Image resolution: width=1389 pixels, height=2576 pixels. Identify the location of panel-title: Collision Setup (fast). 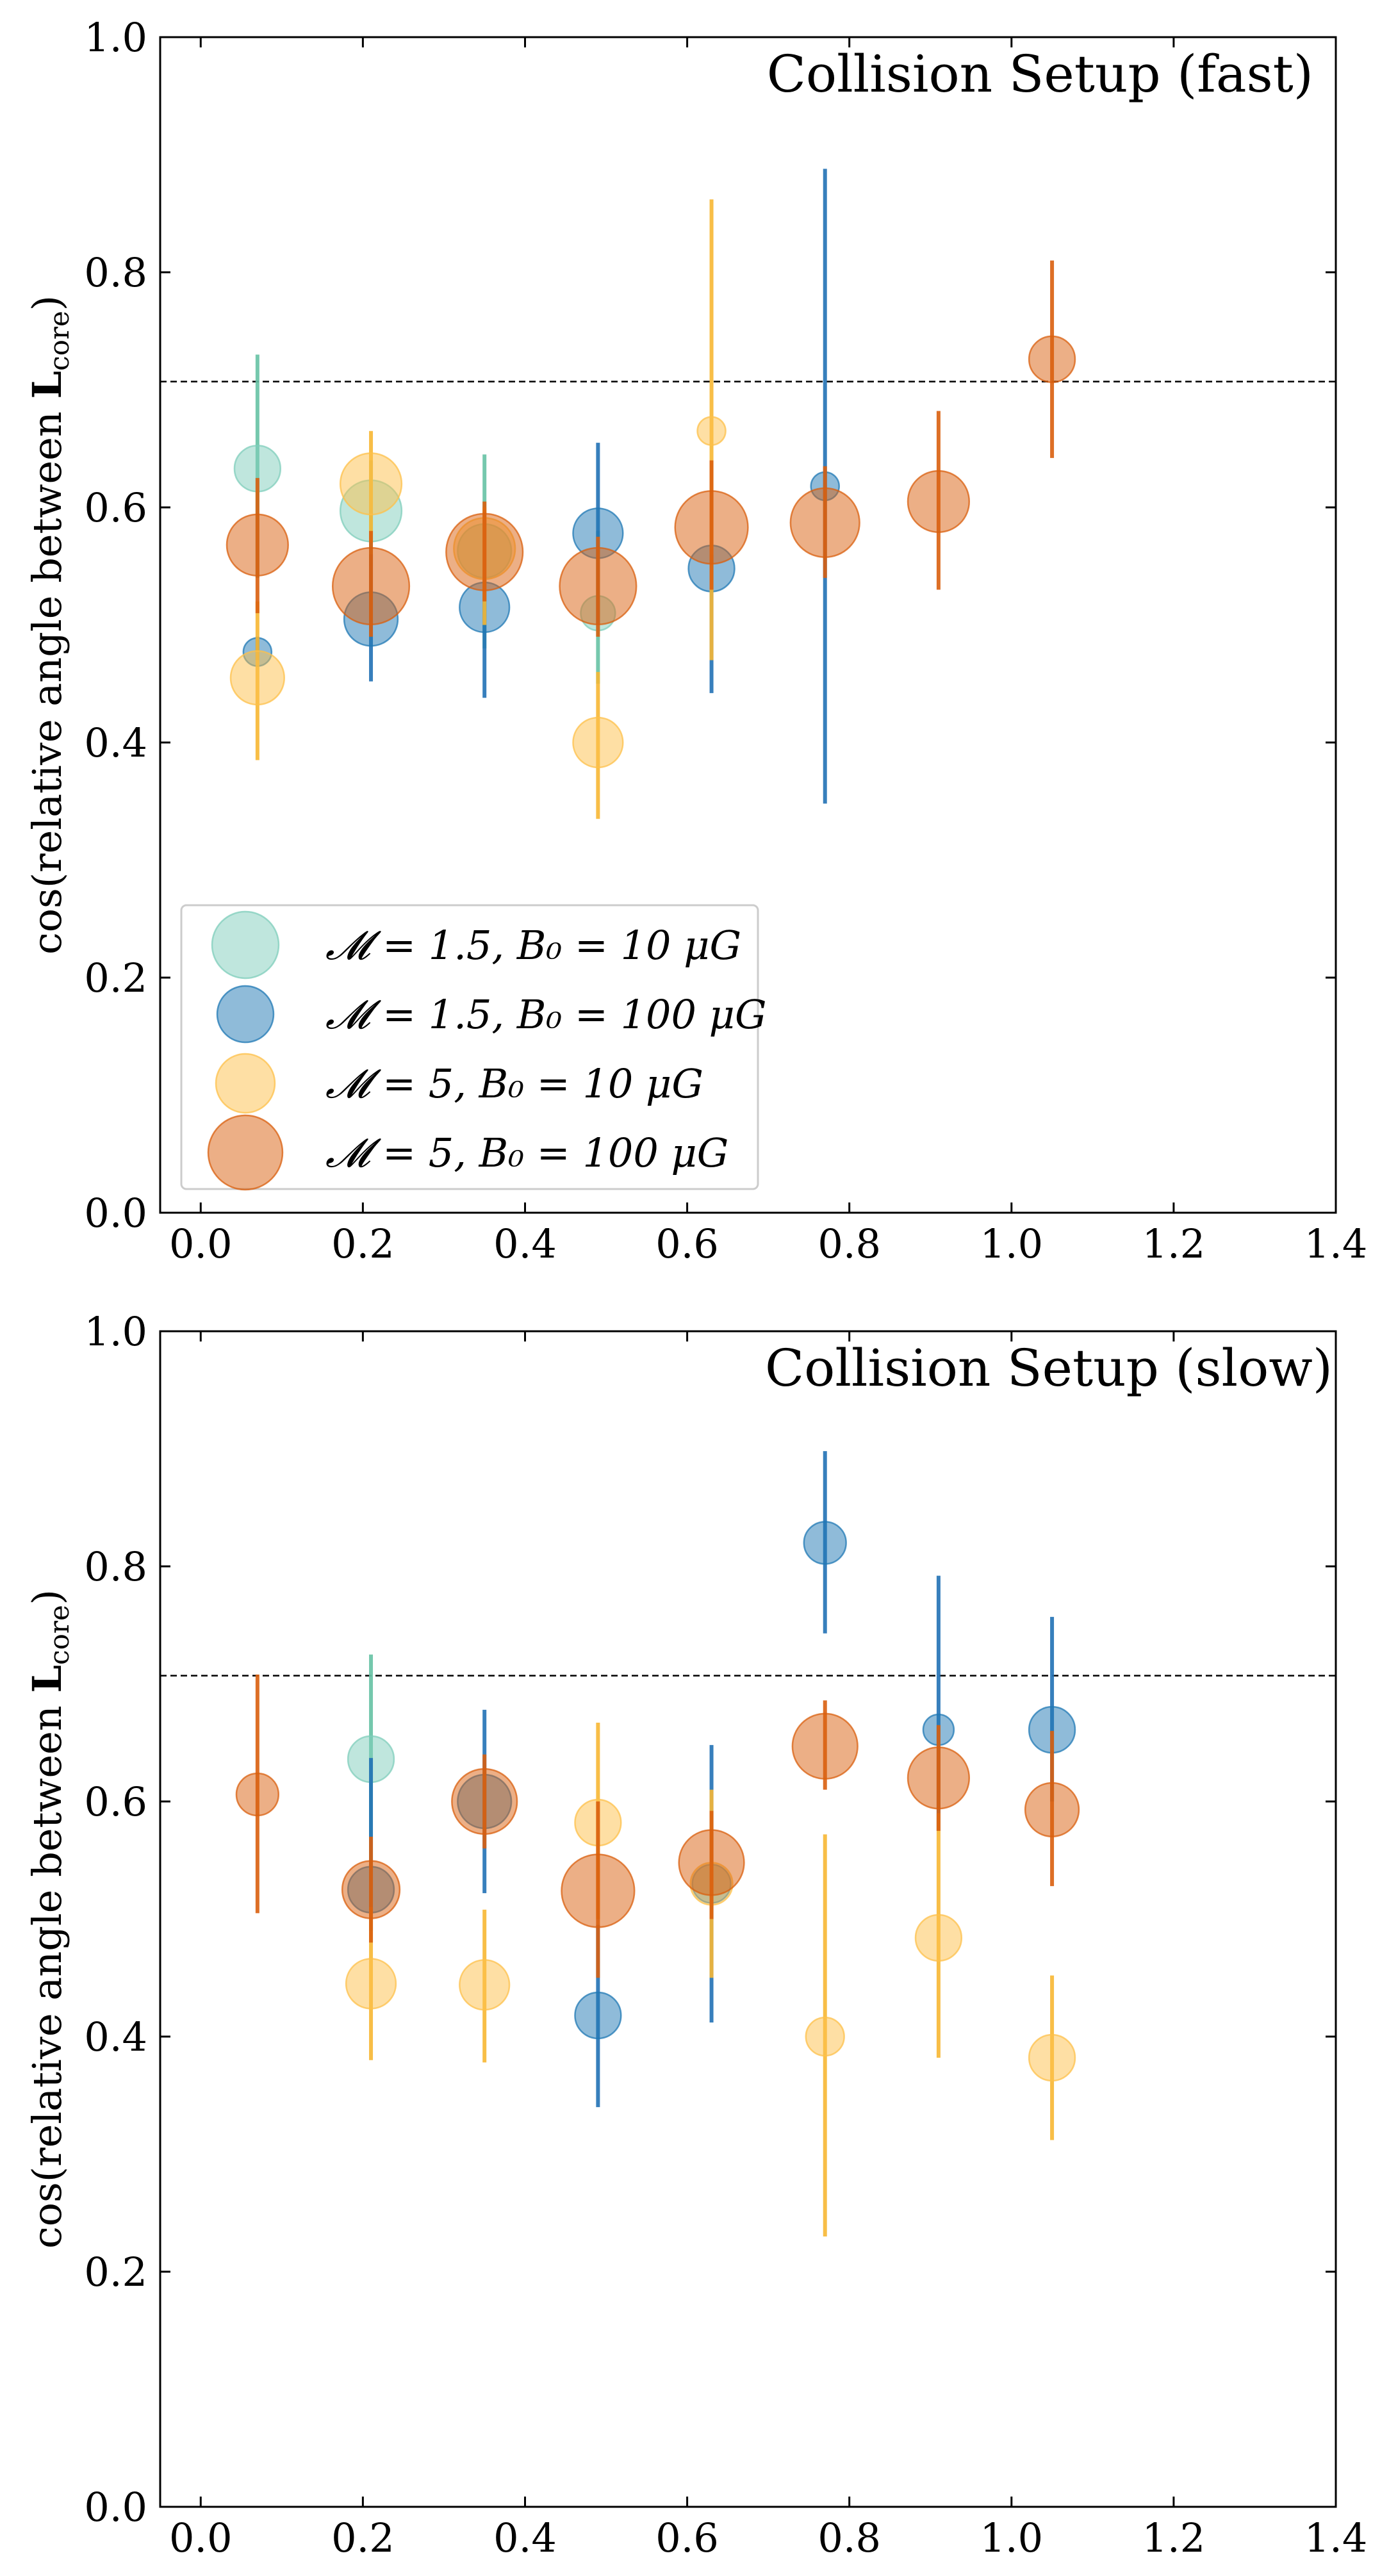
(1040, 74).